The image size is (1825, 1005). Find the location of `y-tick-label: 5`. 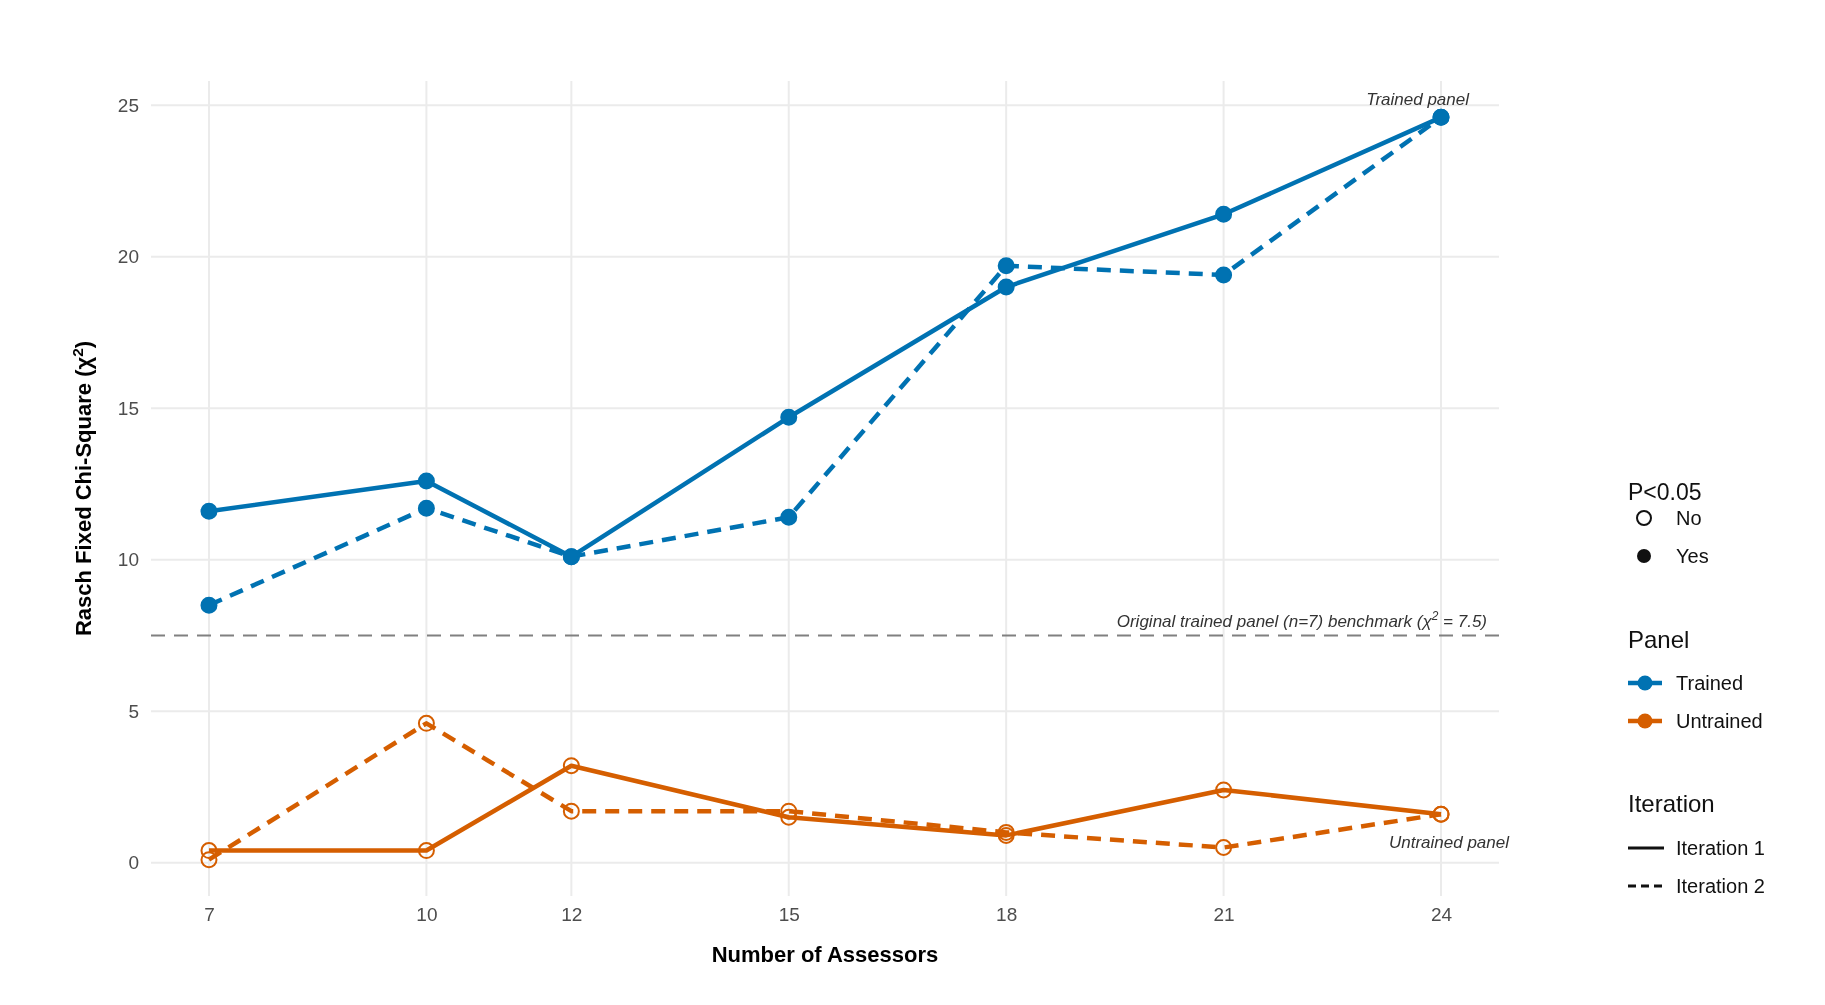

y-tick-label: 5 is located at coordinates (133, 711).